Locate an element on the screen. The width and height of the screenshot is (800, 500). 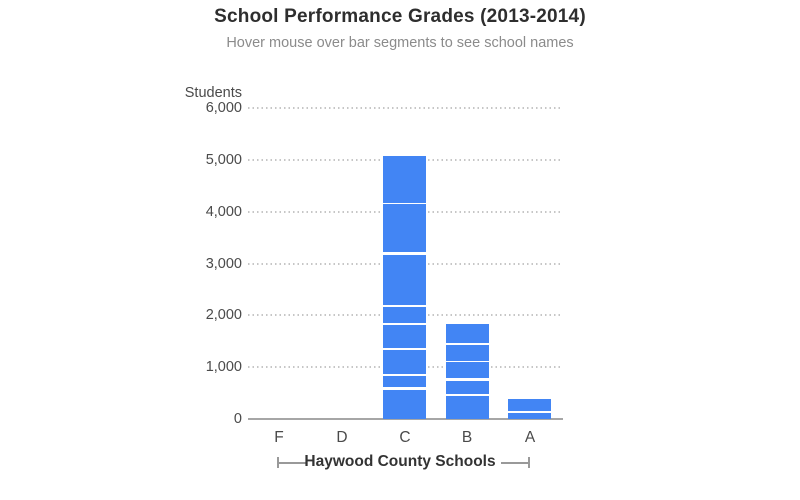
chart-title: School Performance Grades (2013-2014) is located at coordinates (400, 16).